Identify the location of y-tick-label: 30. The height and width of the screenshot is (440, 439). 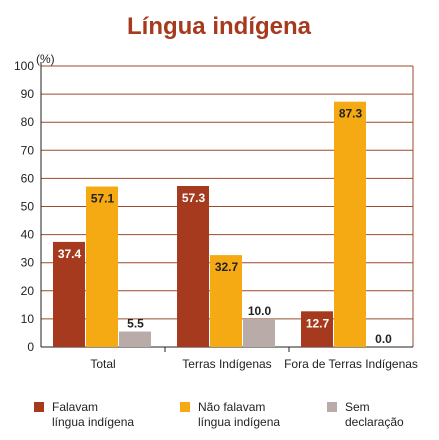
(28, 263).